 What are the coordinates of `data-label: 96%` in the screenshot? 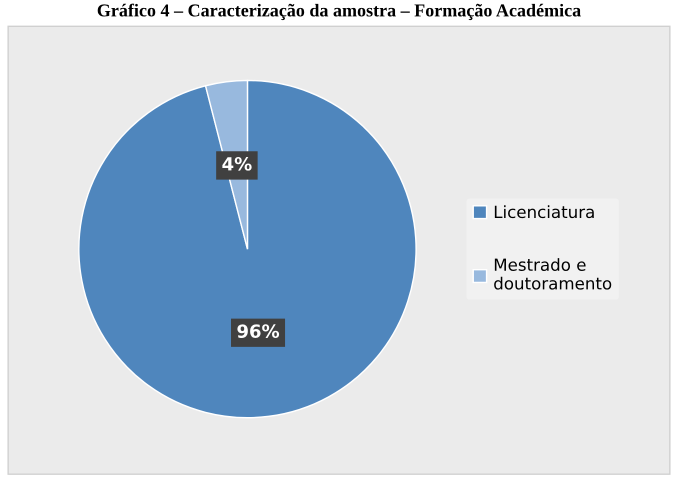 It's located at (258, 331).